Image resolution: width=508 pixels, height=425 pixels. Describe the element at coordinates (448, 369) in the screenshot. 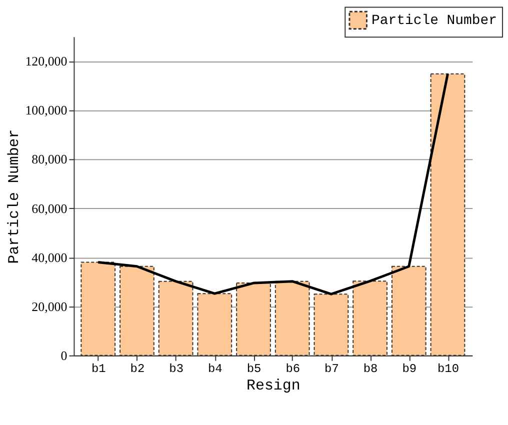

I see `x-tick-label: b10` at that location.